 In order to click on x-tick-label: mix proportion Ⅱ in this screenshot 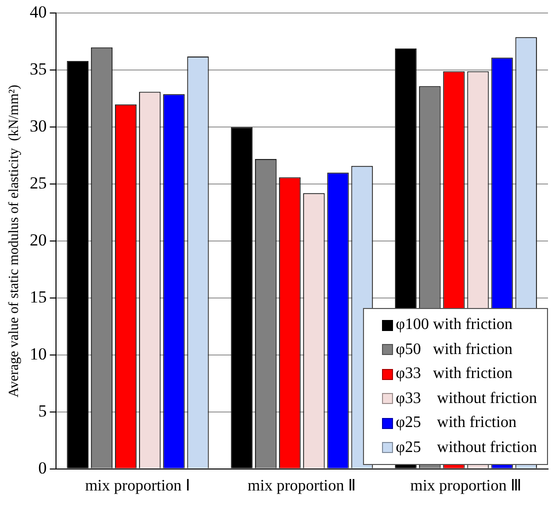, I will do `click(302, 486)`.